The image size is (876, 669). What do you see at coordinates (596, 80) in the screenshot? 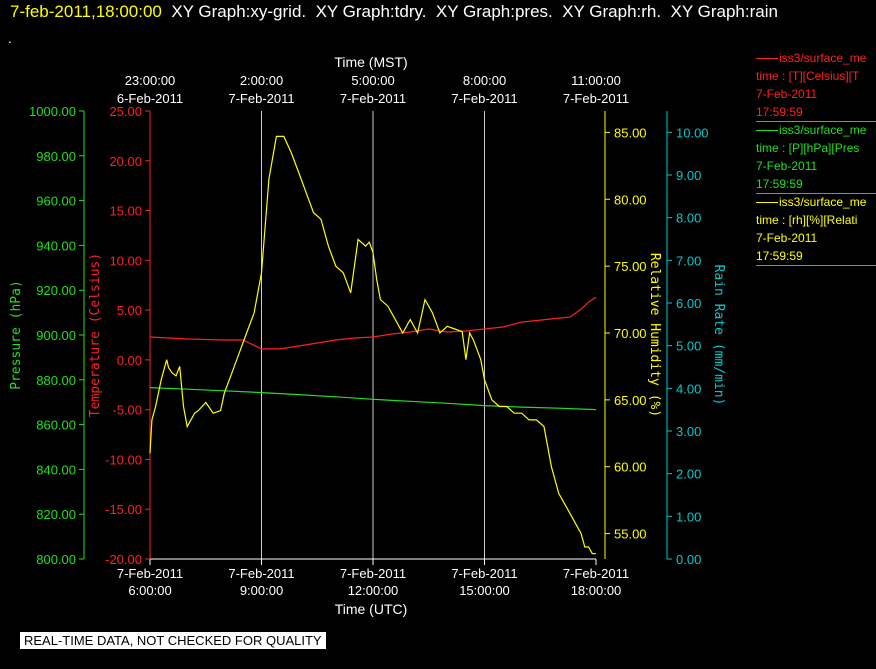
I see `x-top-tick-label: 11:00:00` at bounding box center [596, 80].